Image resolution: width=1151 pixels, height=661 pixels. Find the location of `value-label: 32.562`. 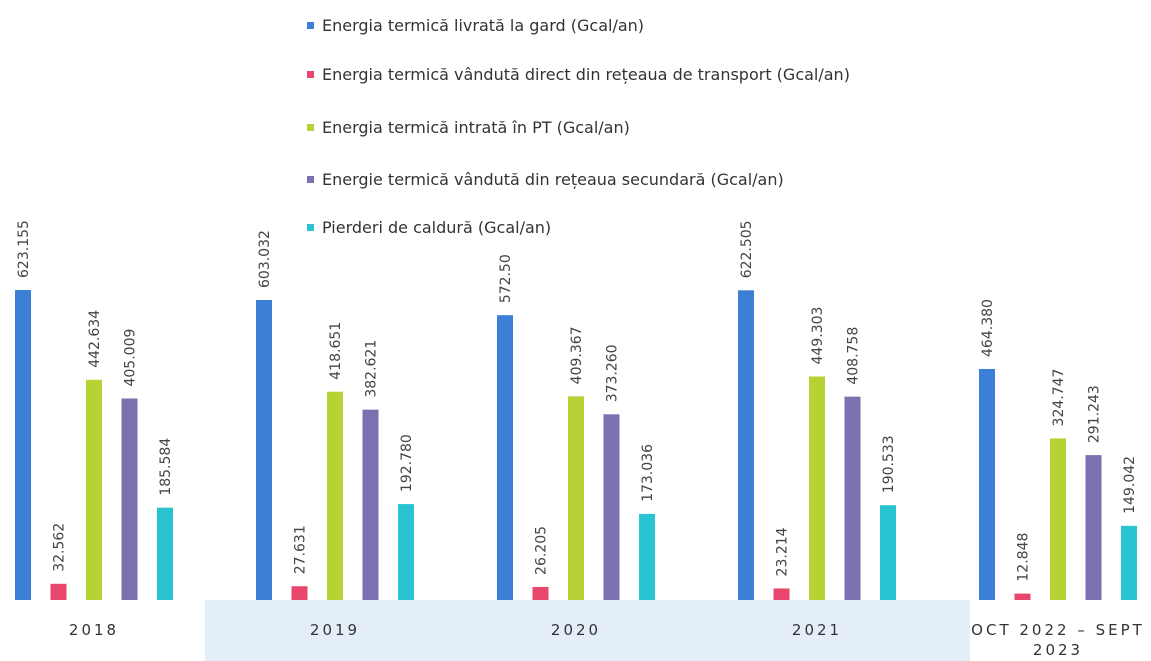

value-label: 32.562 is located at coordinates (60, 547).